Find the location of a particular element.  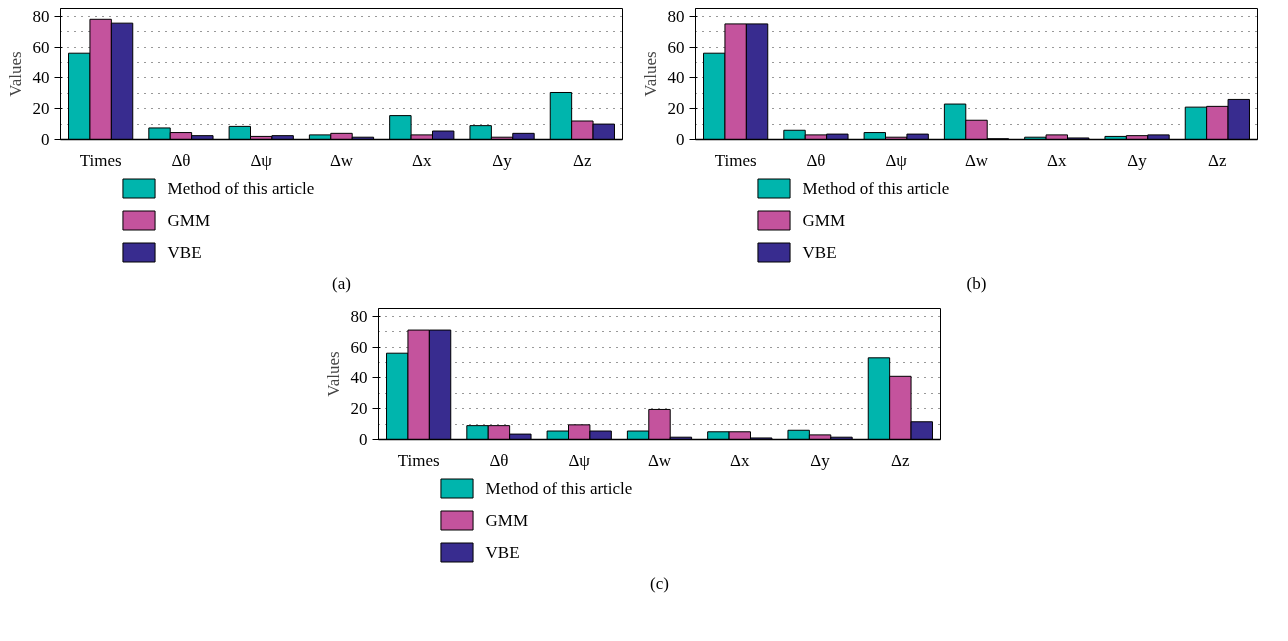

text: (a) is located at coordinates (341, 283).